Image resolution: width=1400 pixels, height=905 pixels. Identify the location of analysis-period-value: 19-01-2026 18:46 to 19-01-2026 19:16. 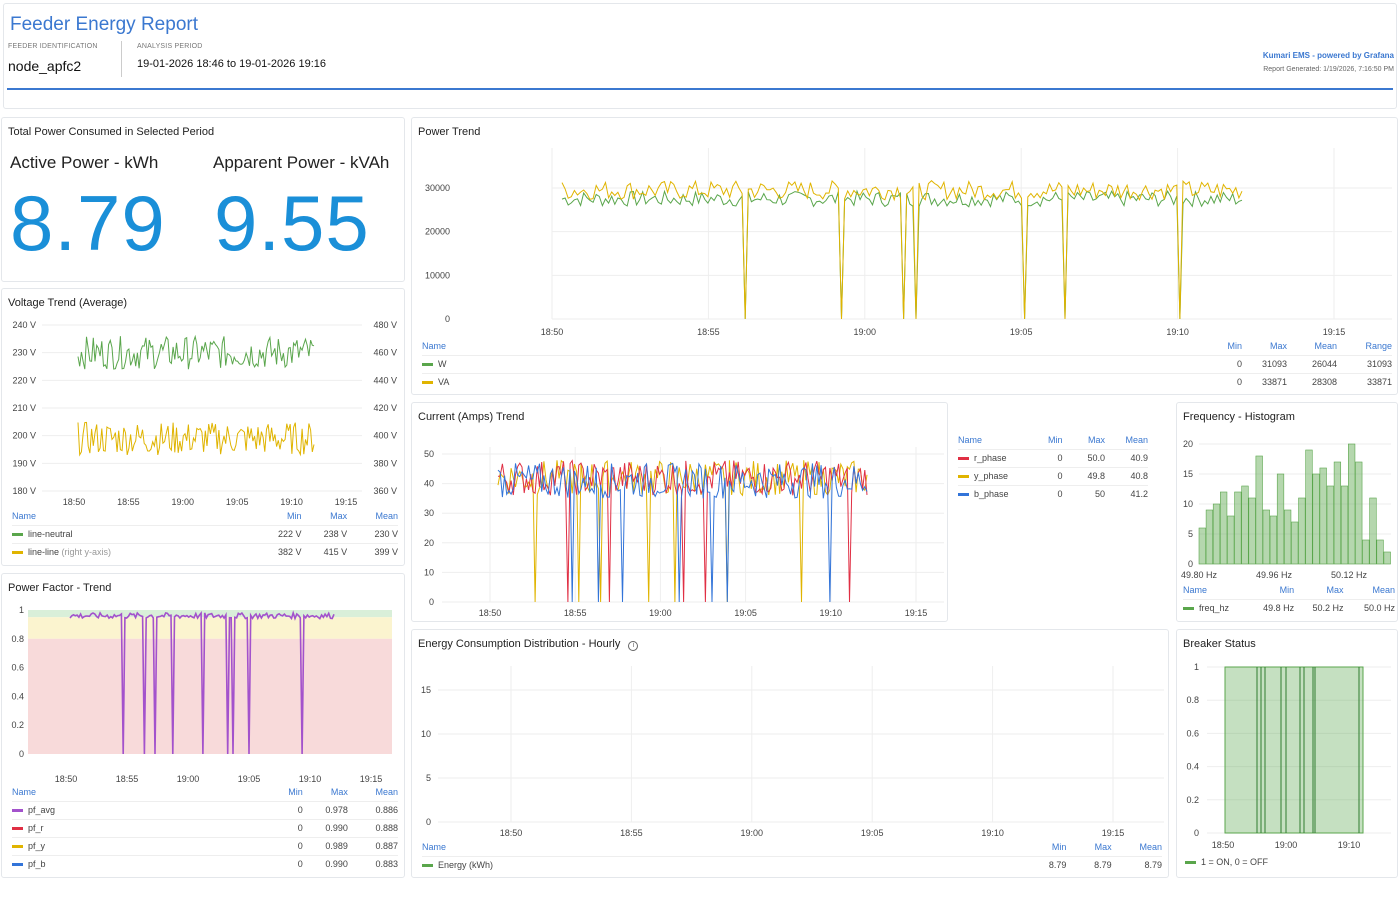
(231, 64).